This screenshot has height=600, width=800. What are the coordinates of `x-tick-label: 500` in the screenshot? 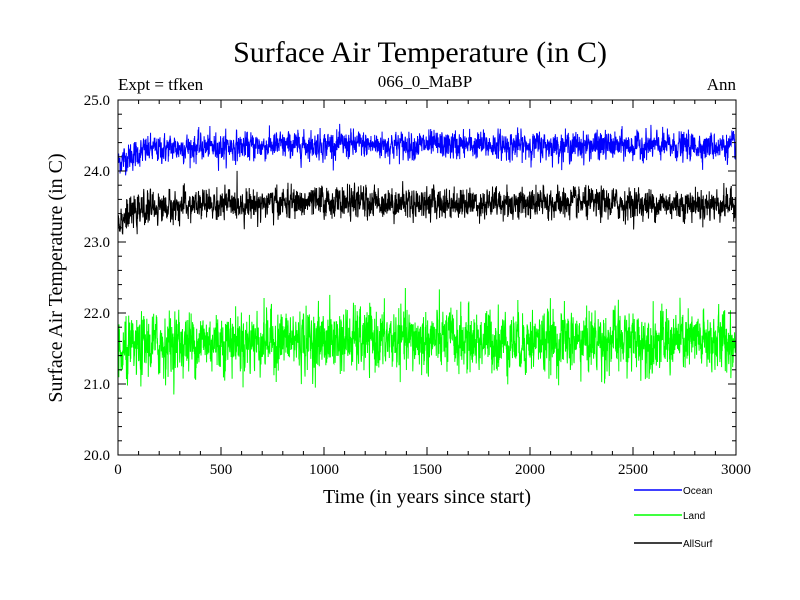 It's located at (221, 470).